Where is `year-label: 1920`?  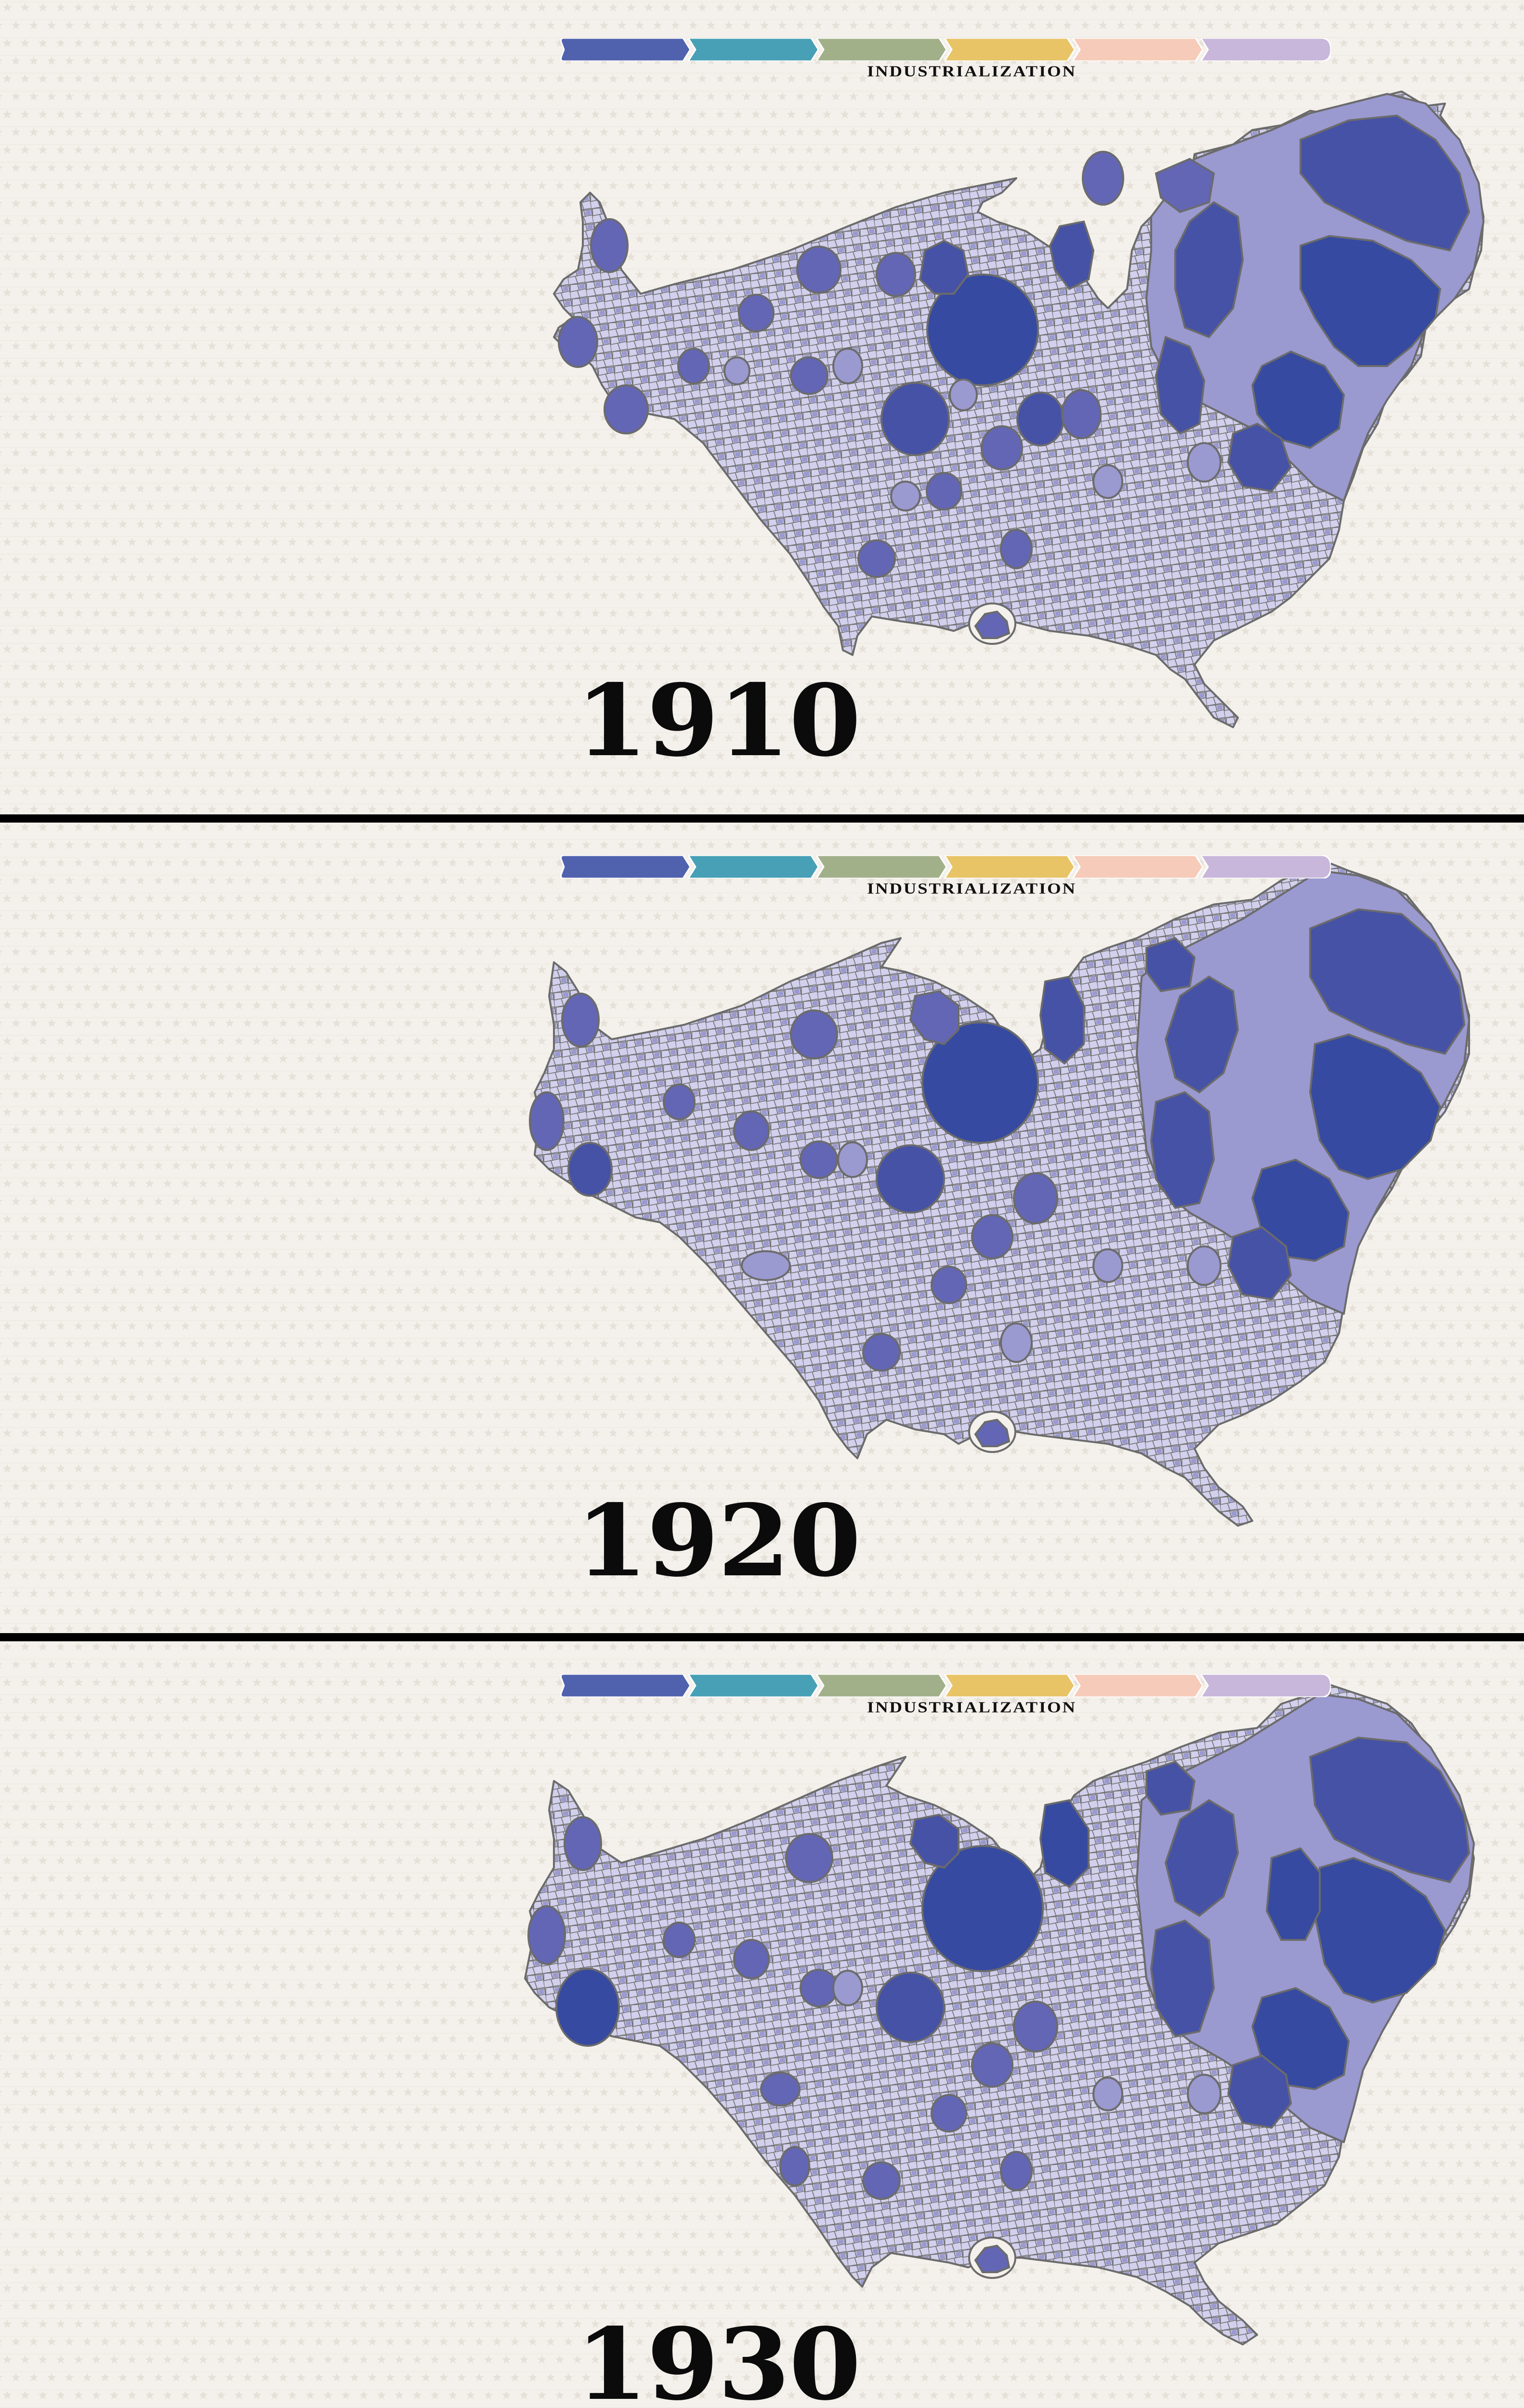
year-label: 1920 is located at coordinates (718, 1541).